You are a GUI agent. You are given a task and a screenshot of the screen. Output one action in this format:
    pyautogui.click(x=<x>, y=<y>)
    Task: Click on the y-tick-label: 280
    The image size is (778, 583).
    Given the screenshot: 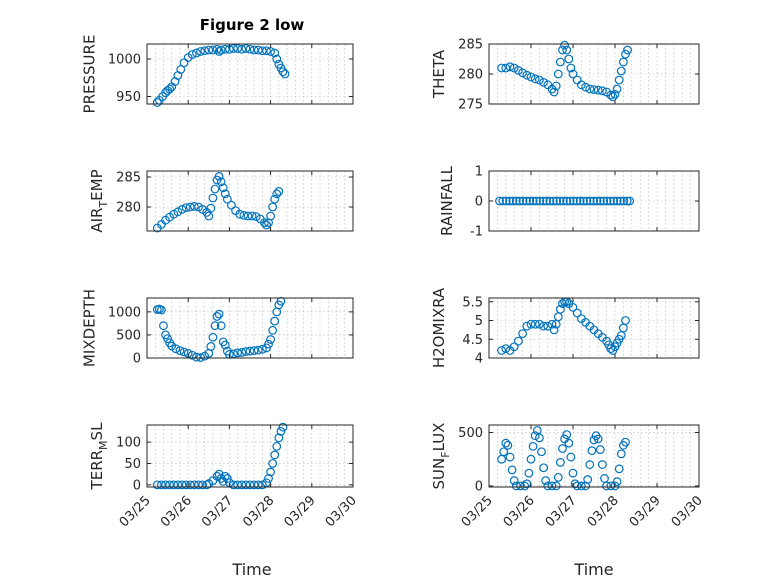 What is the action you would take?
    pyautogui.click(x=470, y=75)
    